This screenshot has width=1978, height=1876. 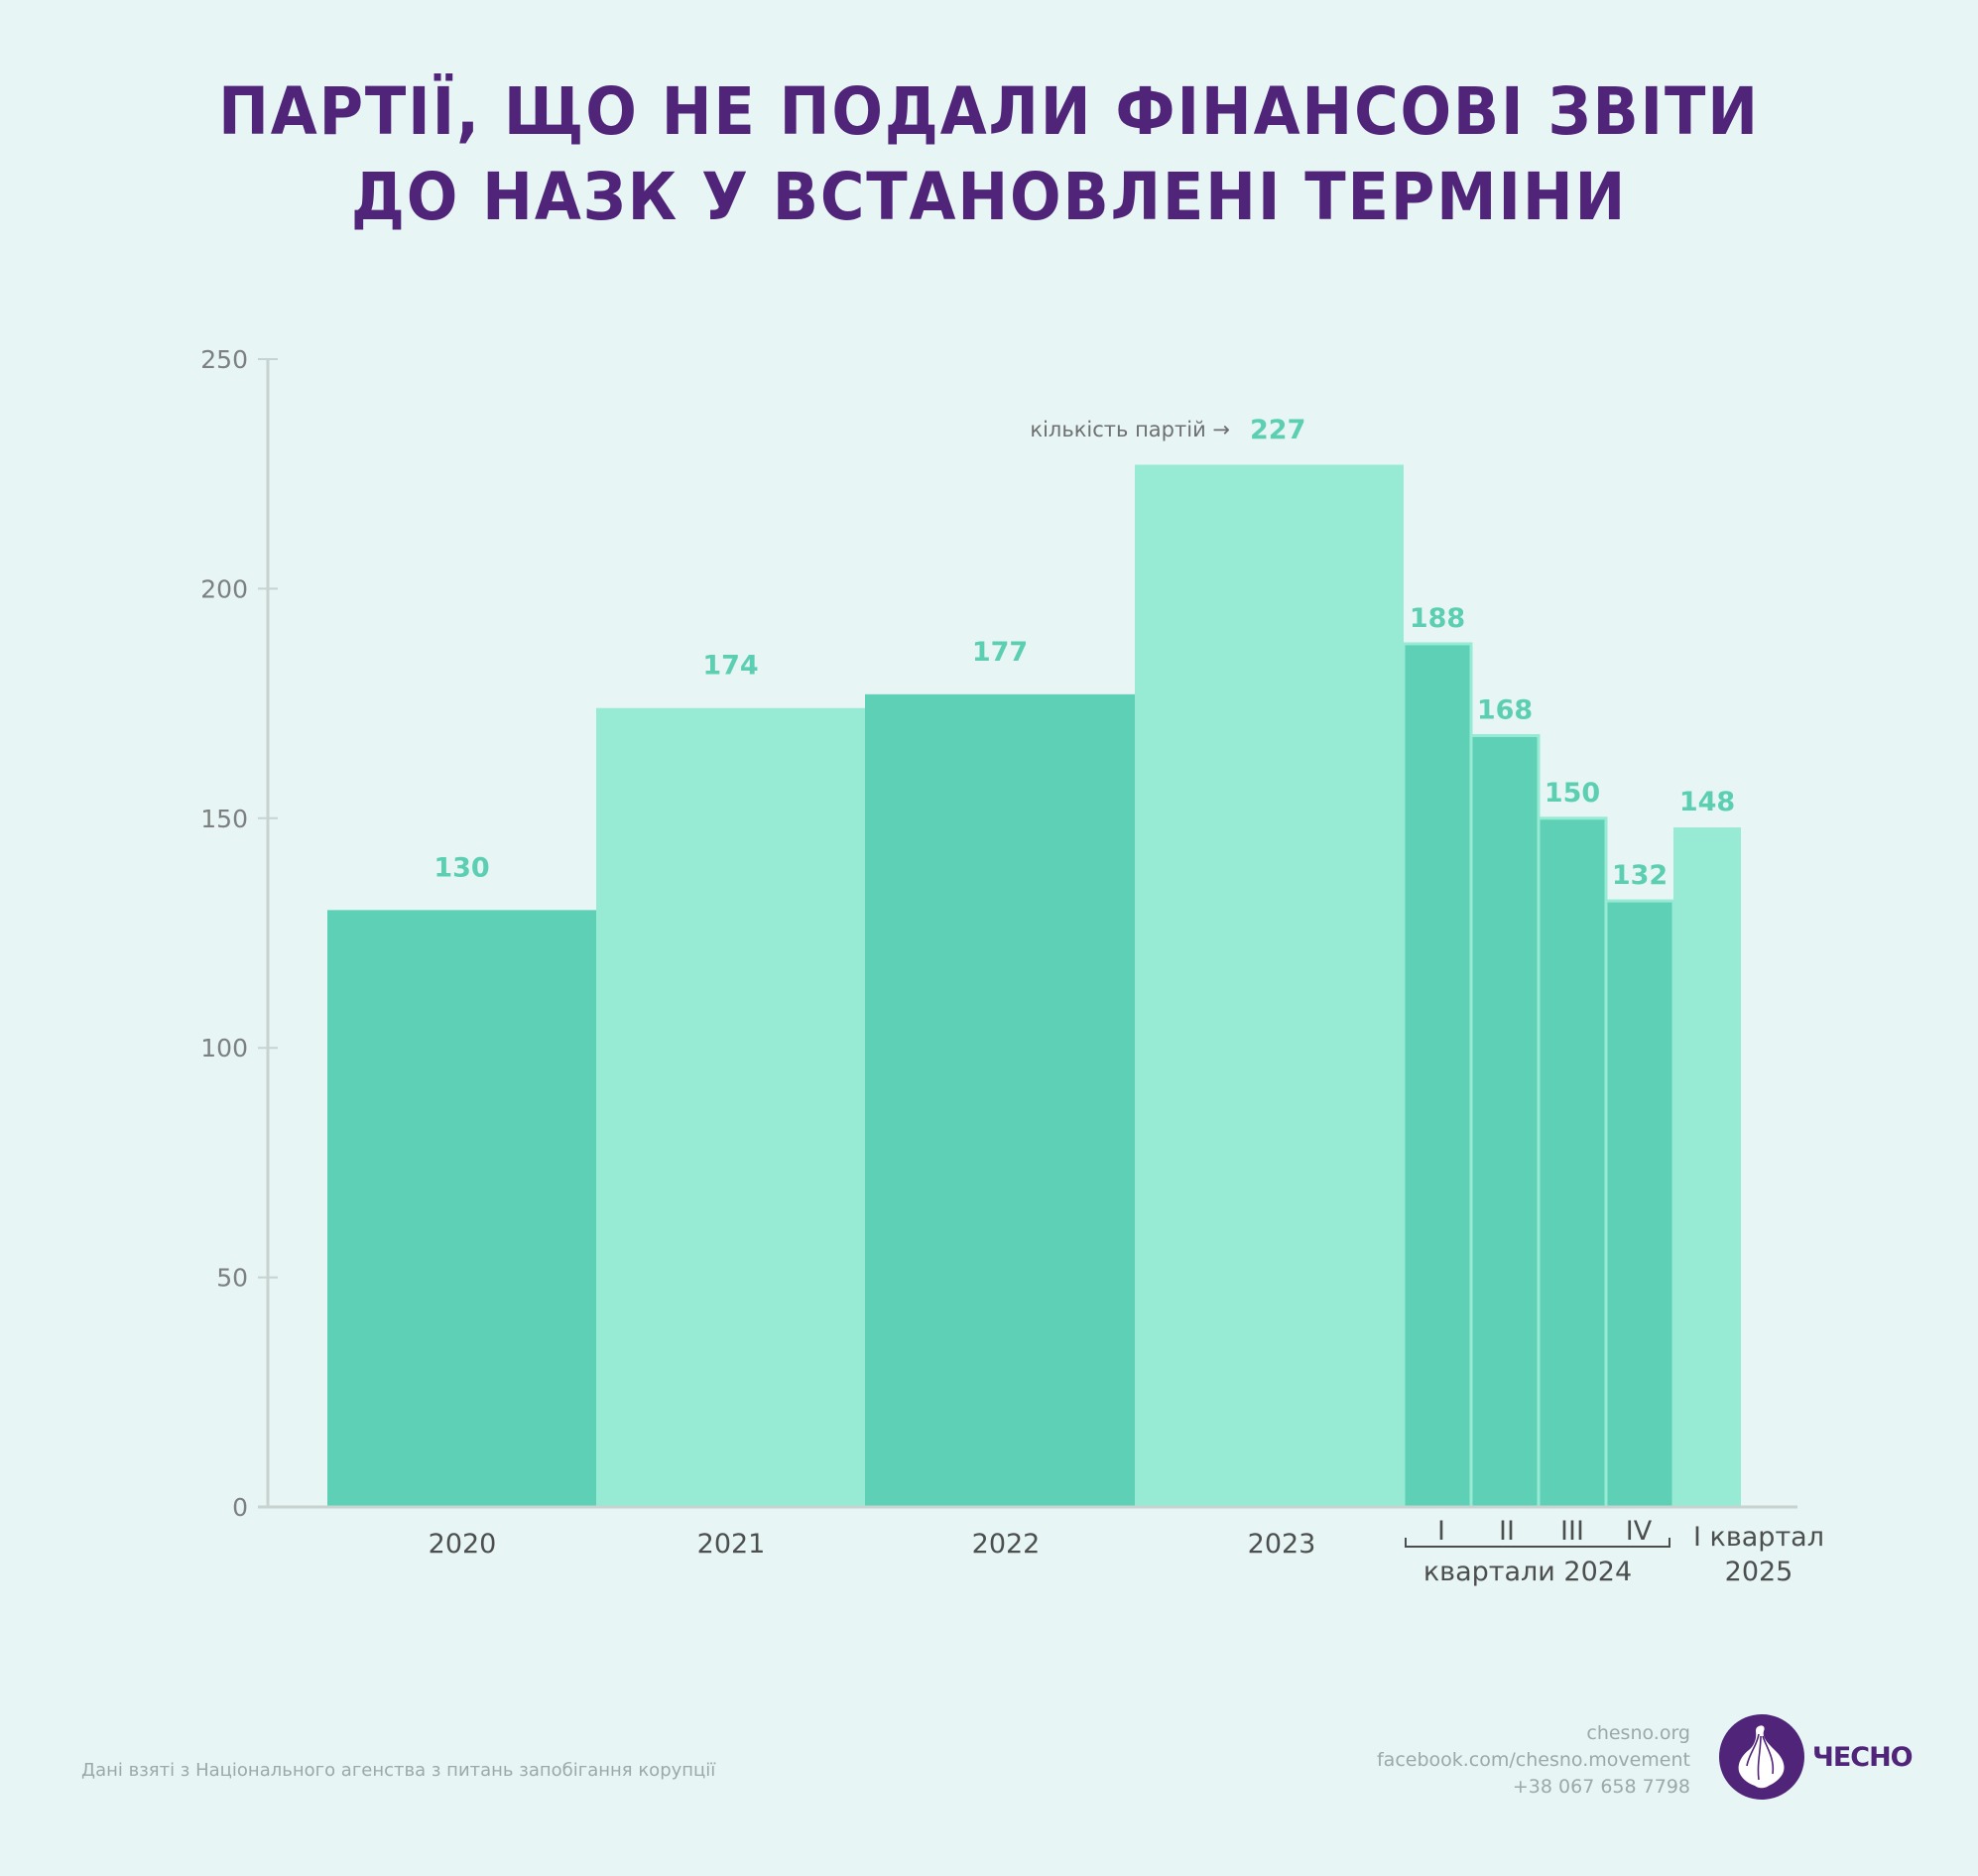 What do you see at coordinates (1537, 1543) in the screenshot?
I see `quarters-bracket` at bounding box center [1537, 1543].